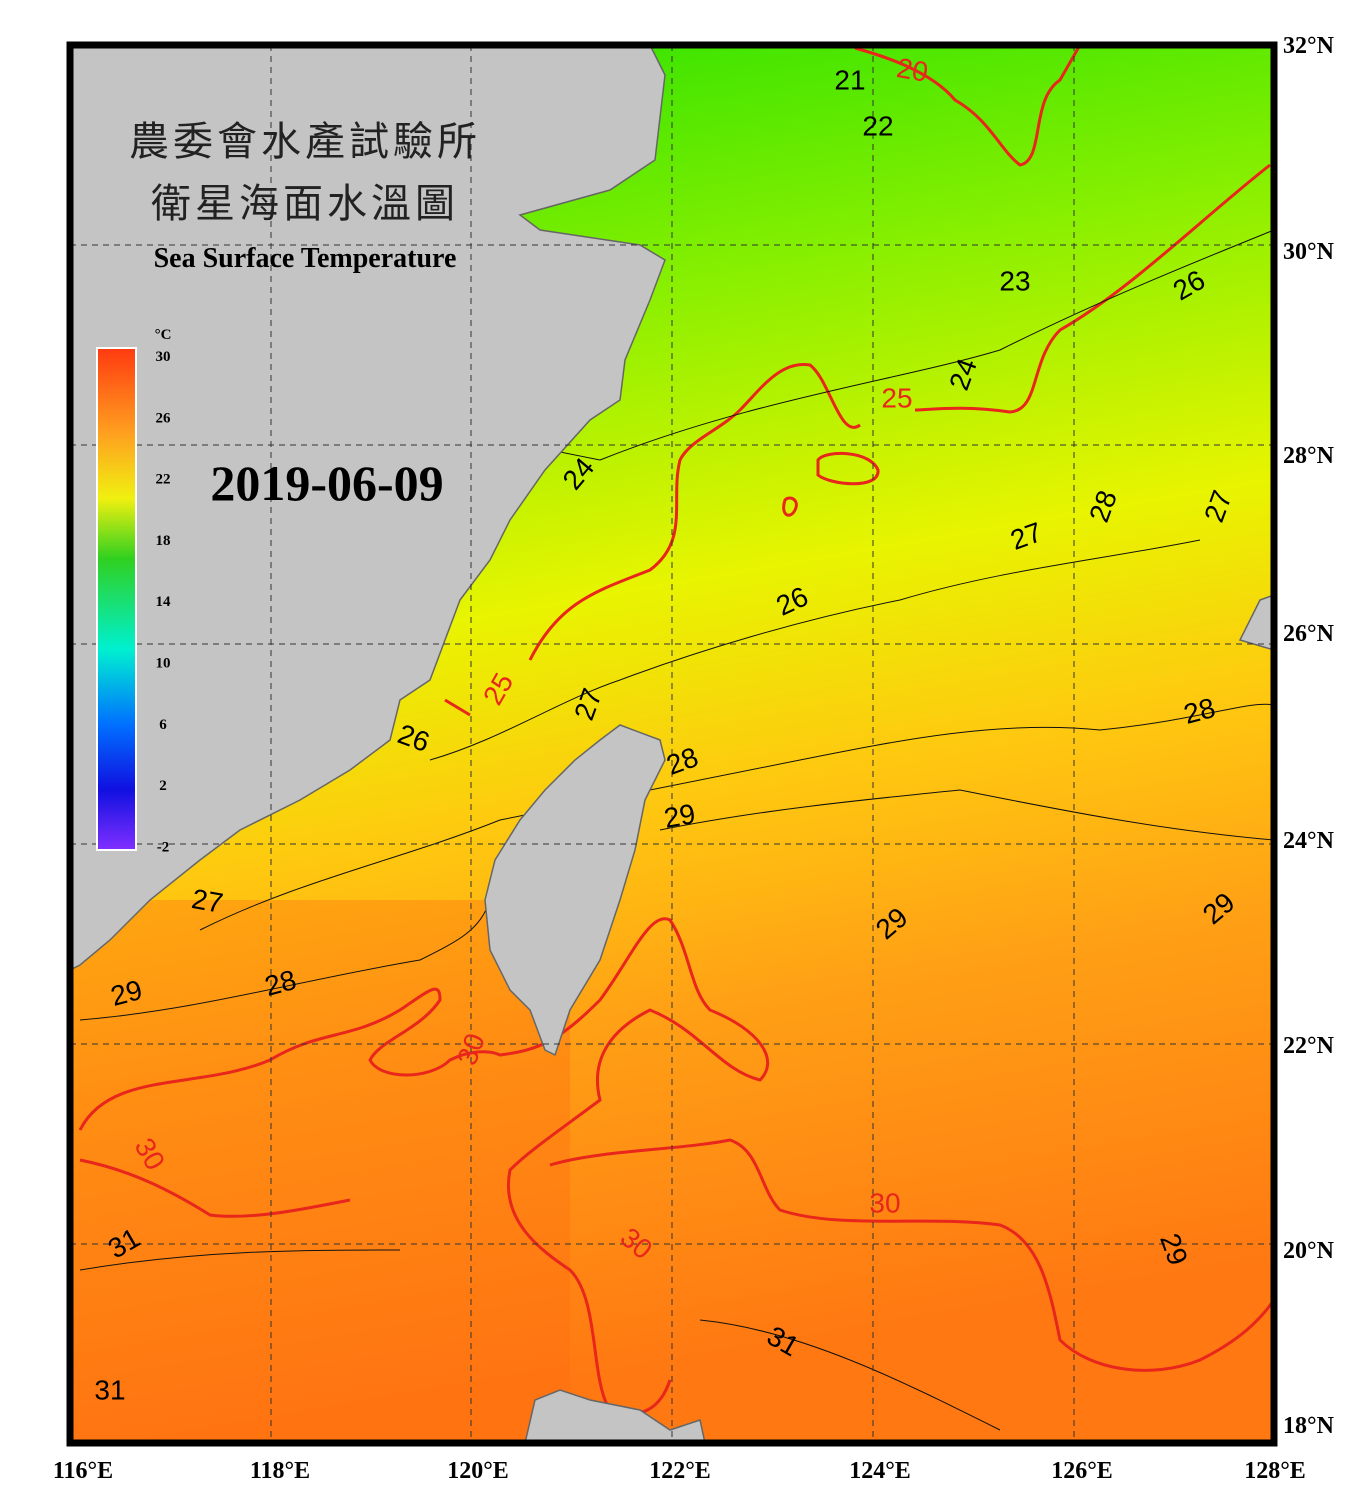 The height and width of the screenshot is (1500, 1350). I want to click on contour-label: 20, so click(912, 70).